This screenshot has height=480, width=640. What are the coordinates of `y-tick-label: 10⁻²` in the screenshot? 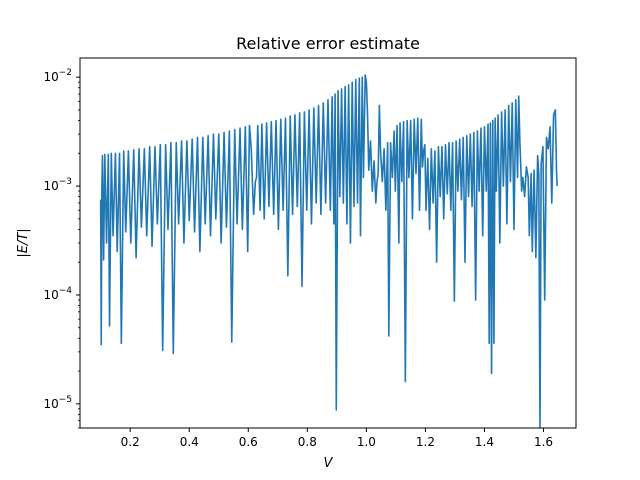 It's located at (57, 76).